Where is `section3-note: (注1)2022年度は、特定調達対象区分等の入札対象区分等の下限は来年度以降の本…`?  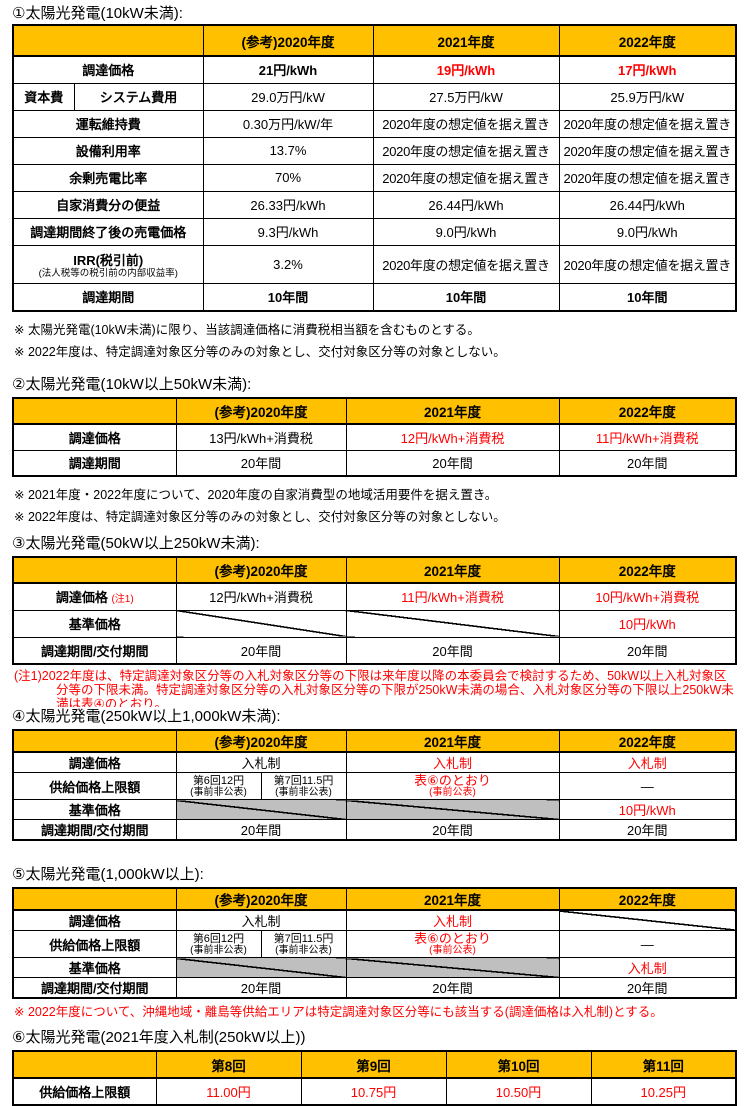 section3-note: (注1)2022年度は、特定調達対象区分等の入札対象区分等の下限は来年度以降の本… is located at coordinates (374, 688).